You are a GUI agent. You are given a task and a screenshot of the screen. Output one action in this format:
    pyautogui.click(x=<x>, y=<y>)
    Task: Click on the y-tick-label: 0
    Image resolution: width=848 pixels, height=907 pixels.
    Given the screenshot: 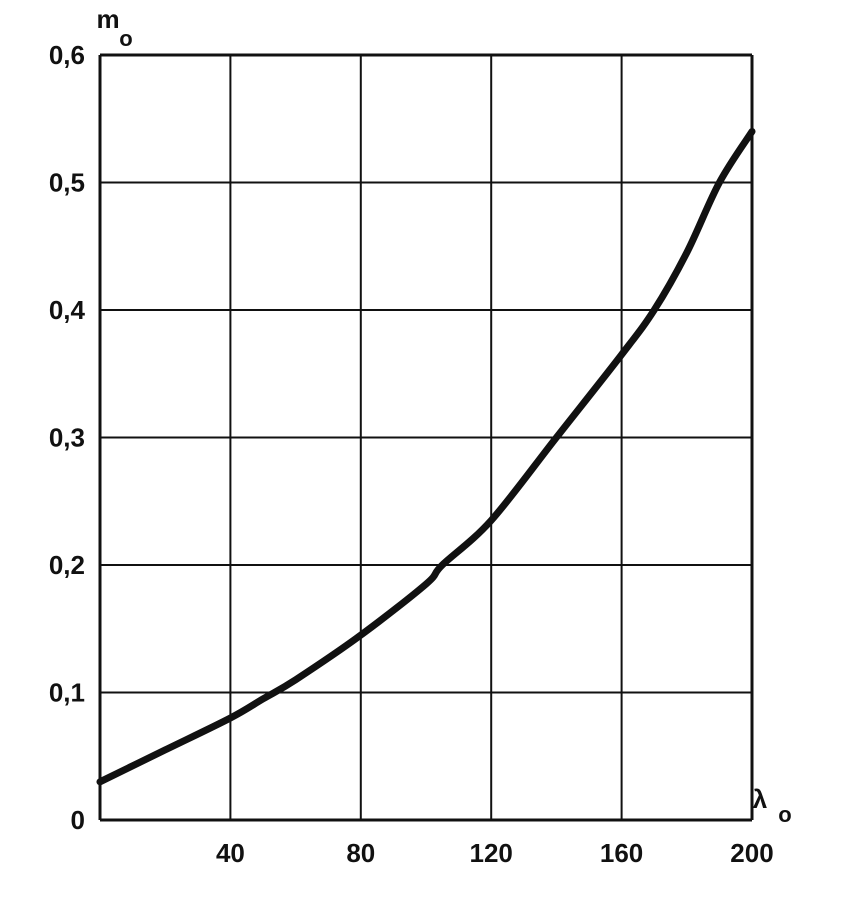 What is the action you would take?
    pyautogui.click(x=78, y=820)
    